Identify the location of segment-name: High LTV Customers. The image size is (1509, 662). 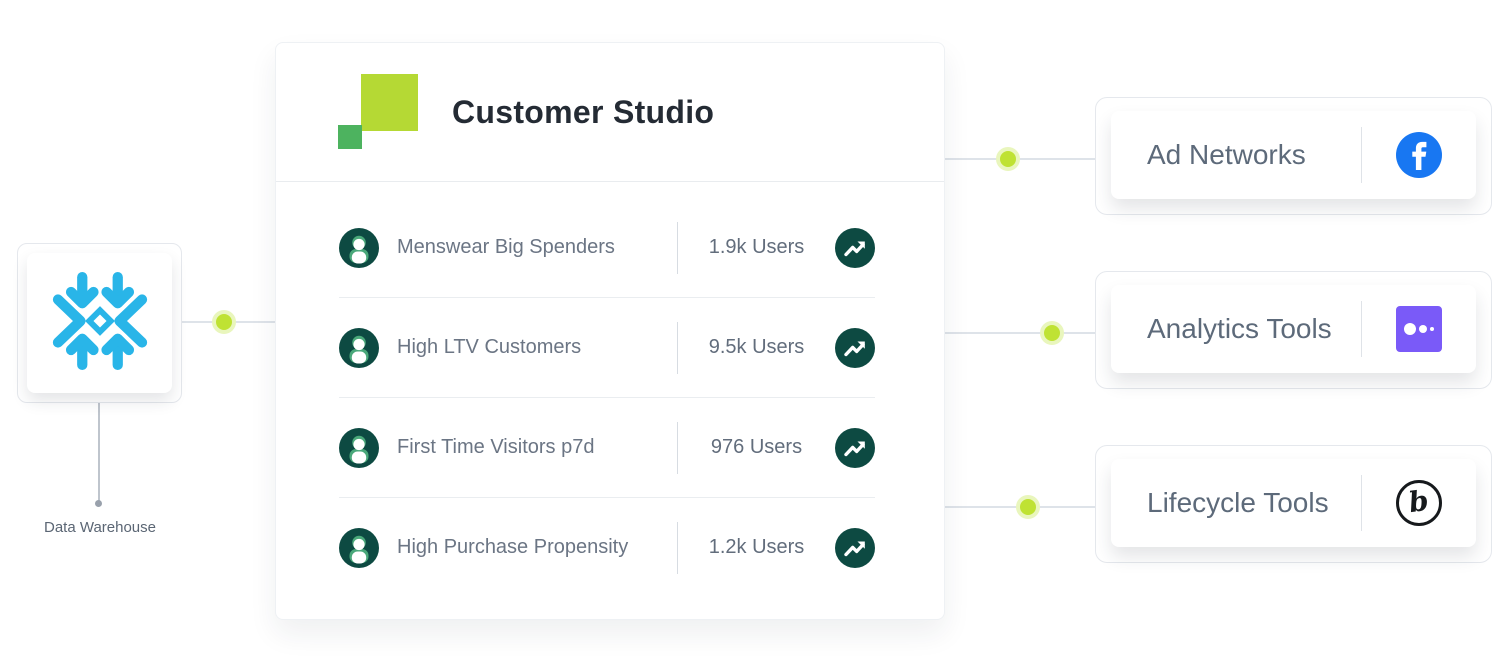
(489, 347).